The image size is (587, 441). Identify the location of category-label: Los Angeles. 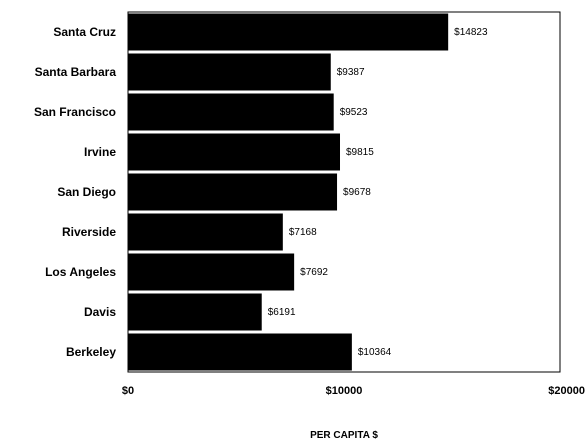
(80, 272).